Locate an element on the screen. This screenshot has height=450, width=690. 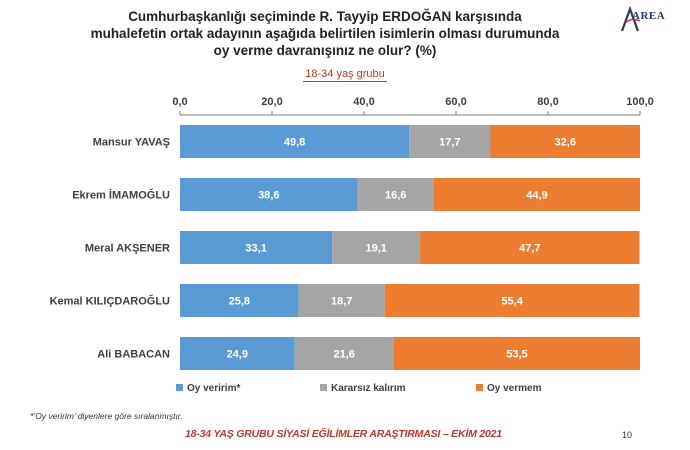
legend-label: Oy vermem is located at coordinates (514, 388).